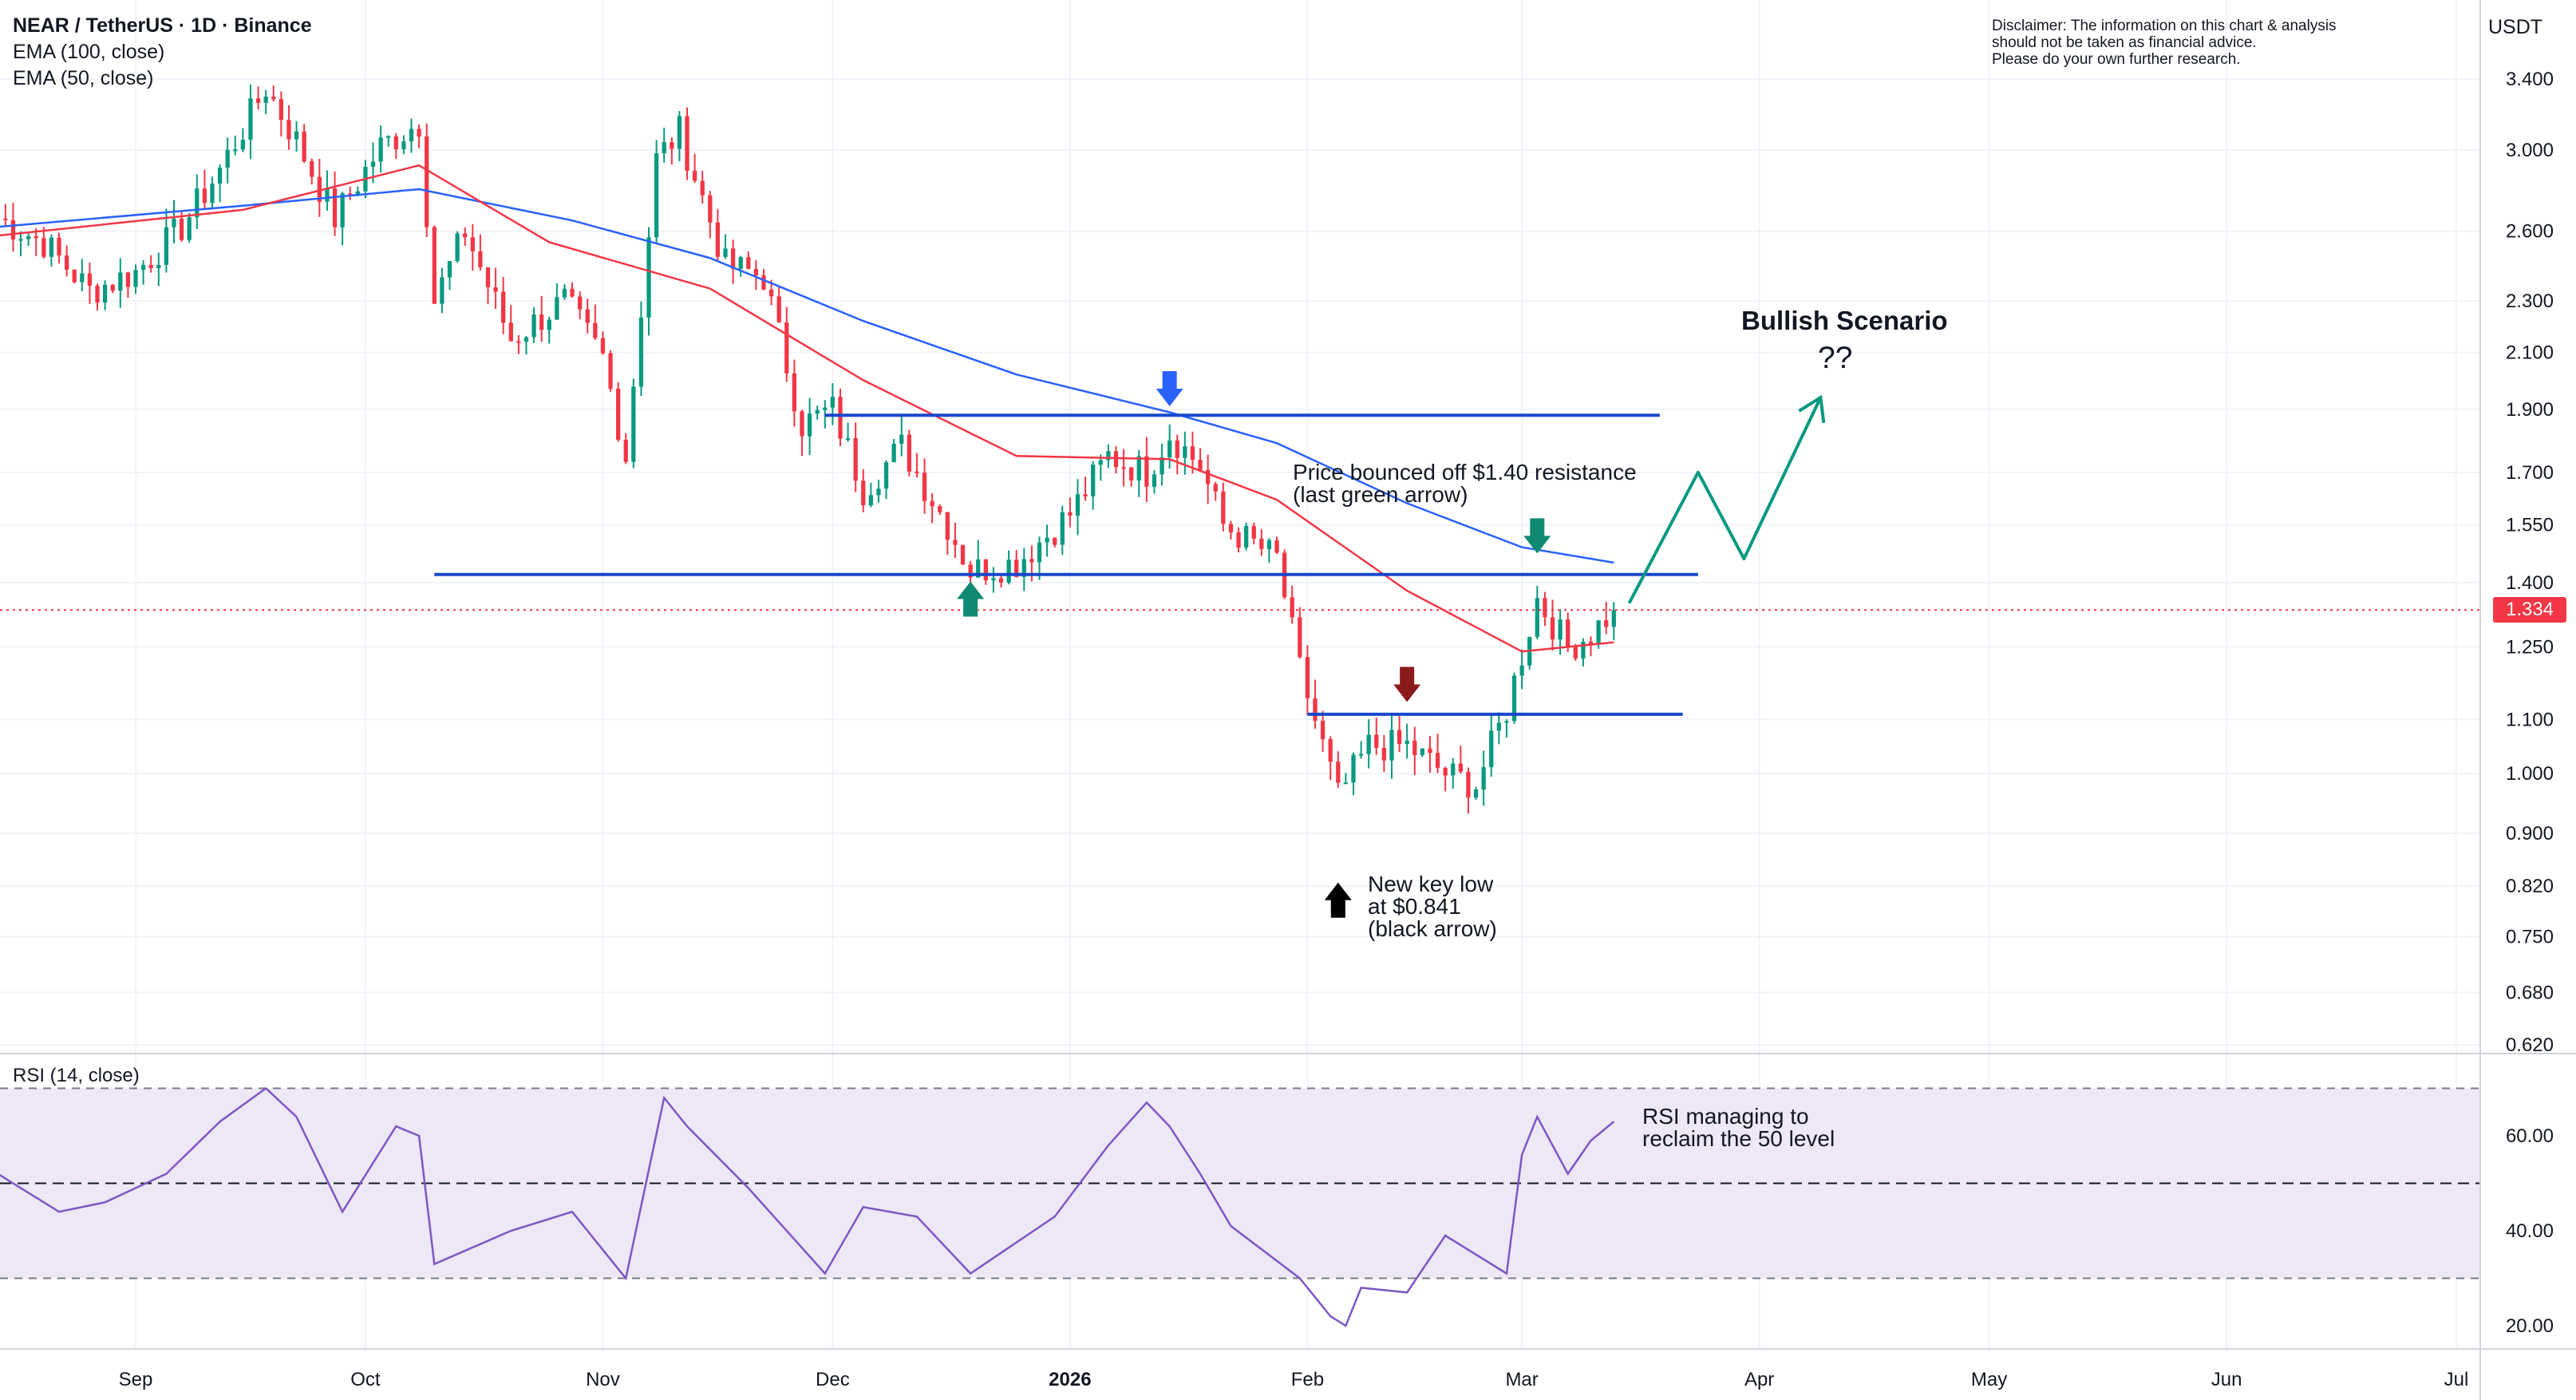  What do you see at coordinates (1738, 1138) in the screenshot?
I see `rsi-note-line: reclaim the 50 level` at bounding box center [1738, 1138].